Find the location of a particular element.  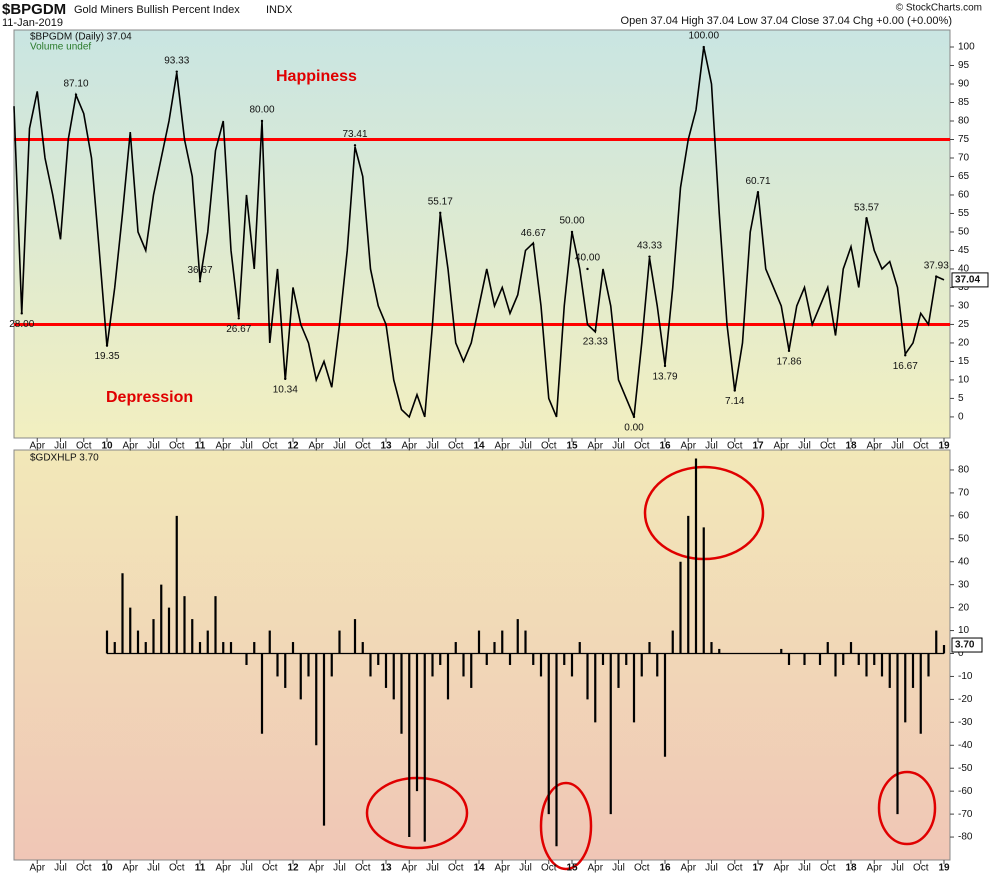

y-tick-label: -20 is located at coordinates (965, 699).